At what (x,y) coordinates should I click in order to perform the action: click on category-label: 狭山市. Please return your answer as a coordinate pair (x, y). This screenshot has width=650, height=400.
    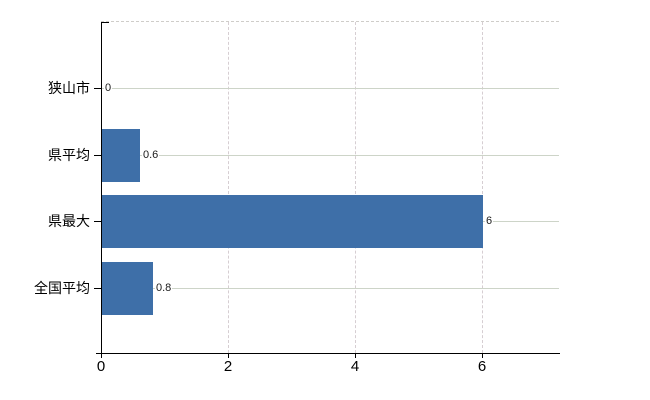
    Looking at the image, I should click on (69, 88).